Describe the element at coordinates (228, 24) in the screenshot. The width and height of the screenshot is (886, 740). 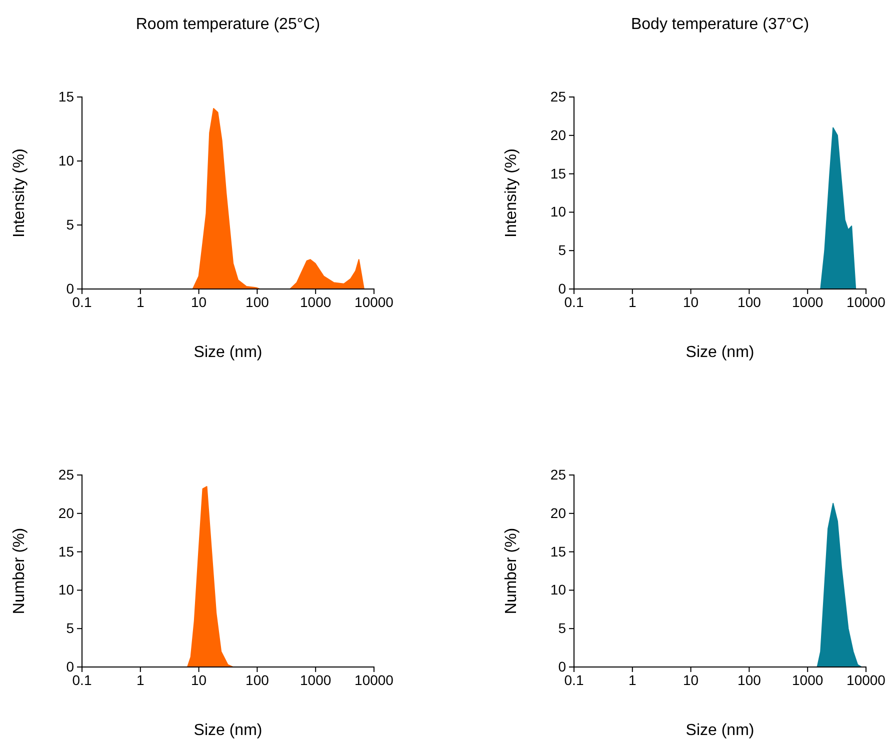
I see `chart-title: Room temperature (25°C)` at that location.